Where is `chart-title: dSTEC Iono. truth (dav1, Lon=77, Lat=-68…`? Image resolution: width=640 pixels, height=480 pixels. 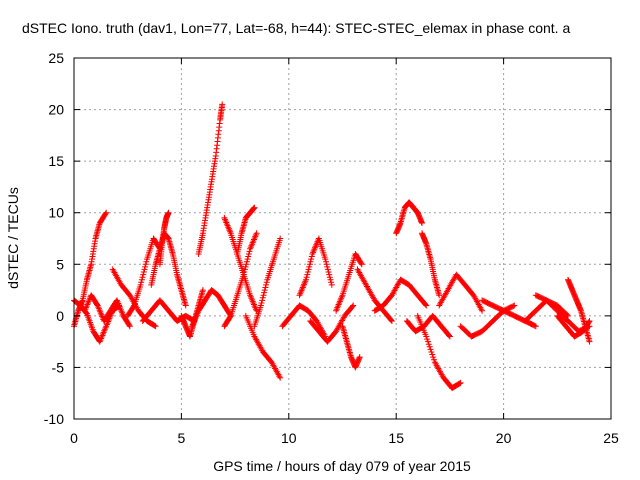
chart-title: dSTEC Iono. truth (dav1, Lon=77, Lat=-68… is located at coordinates (296, 28).